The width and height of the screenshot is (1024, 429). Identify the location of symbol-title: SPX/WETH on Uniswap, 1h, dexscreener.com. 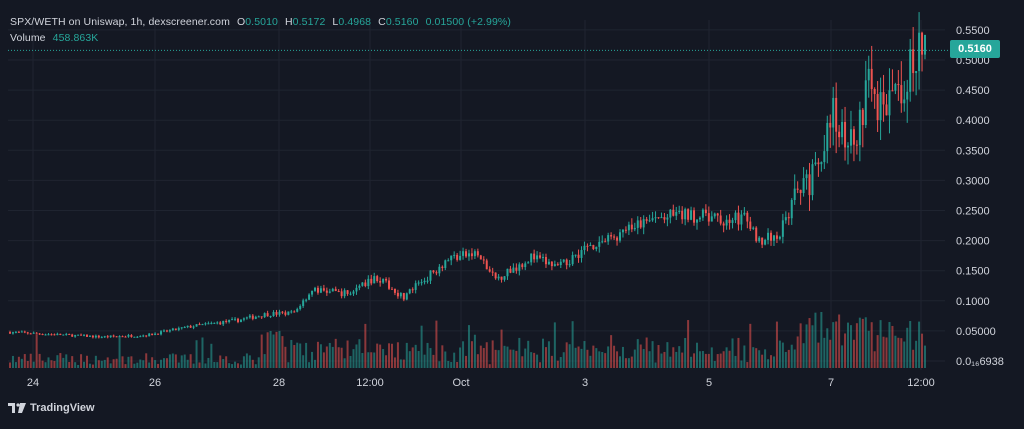
(120, 22).